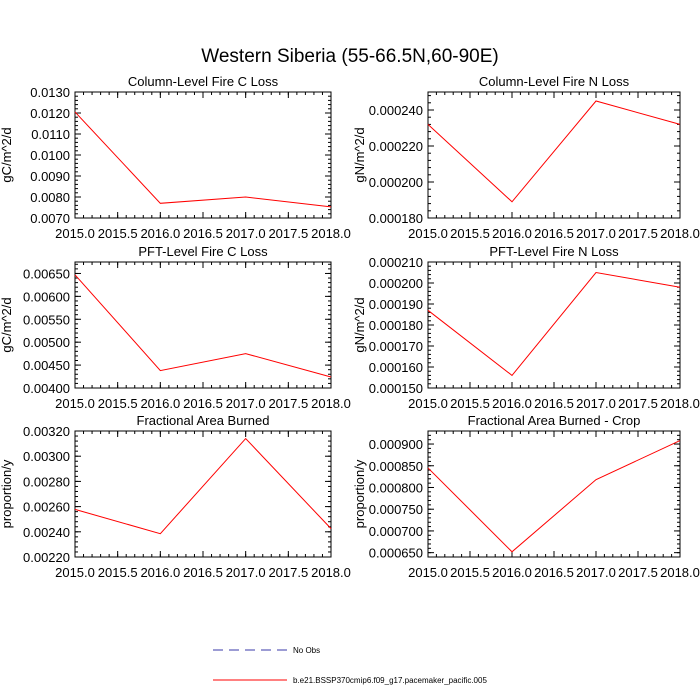 This screenshot has width=700, height=700. What do you see at coordinates (46, 365) in the screenshot?
I see `y-tick-label: 0.00450` at bounding box center [46, 365].